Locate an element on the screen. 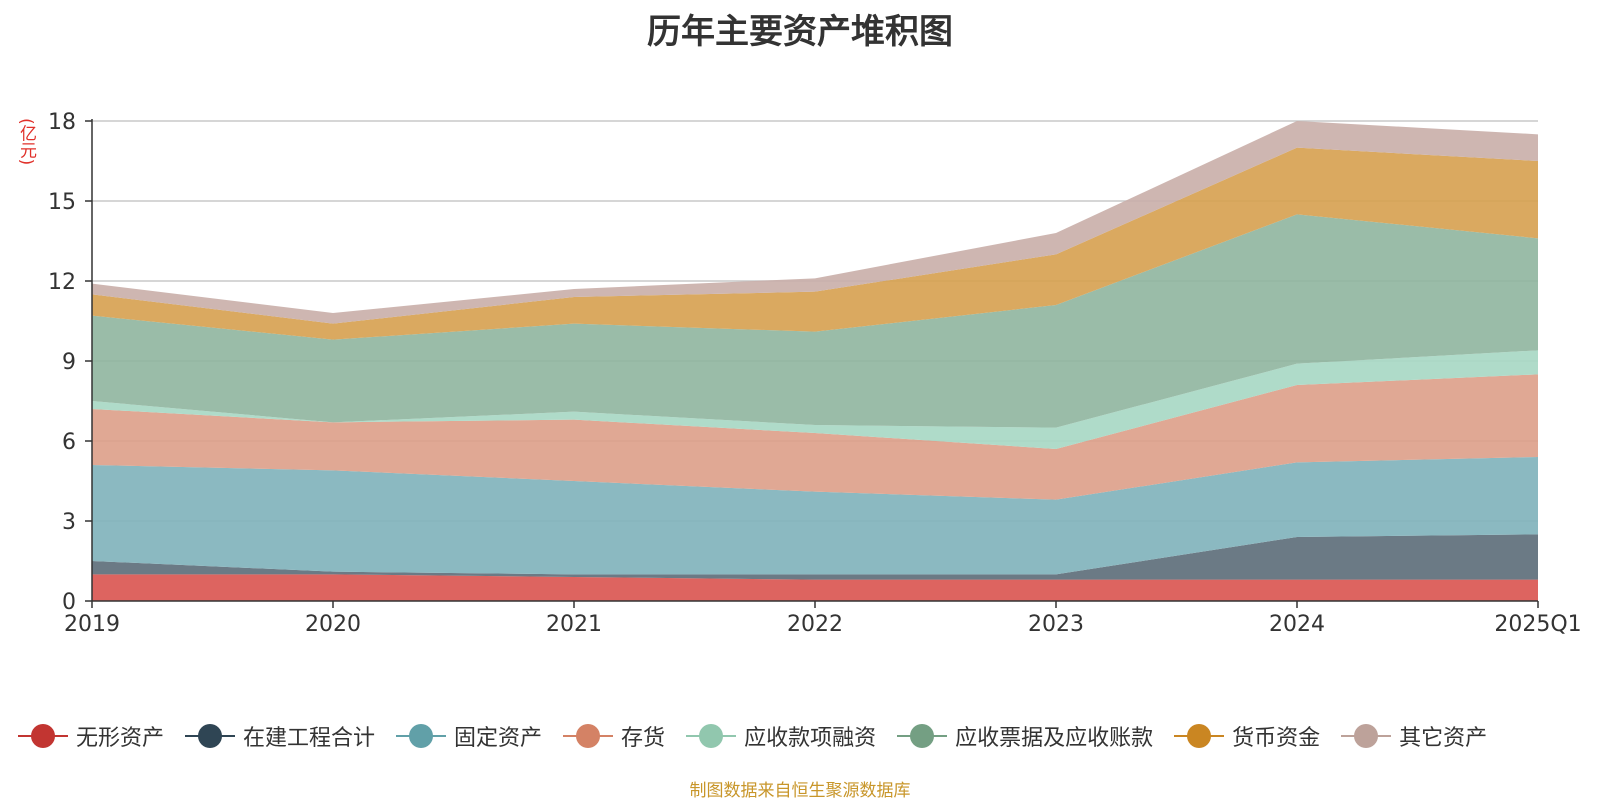 Image resolution: width=1600 pixels, height=801 pixels. legend-label: 存货 is located at coordinates (643, 738).